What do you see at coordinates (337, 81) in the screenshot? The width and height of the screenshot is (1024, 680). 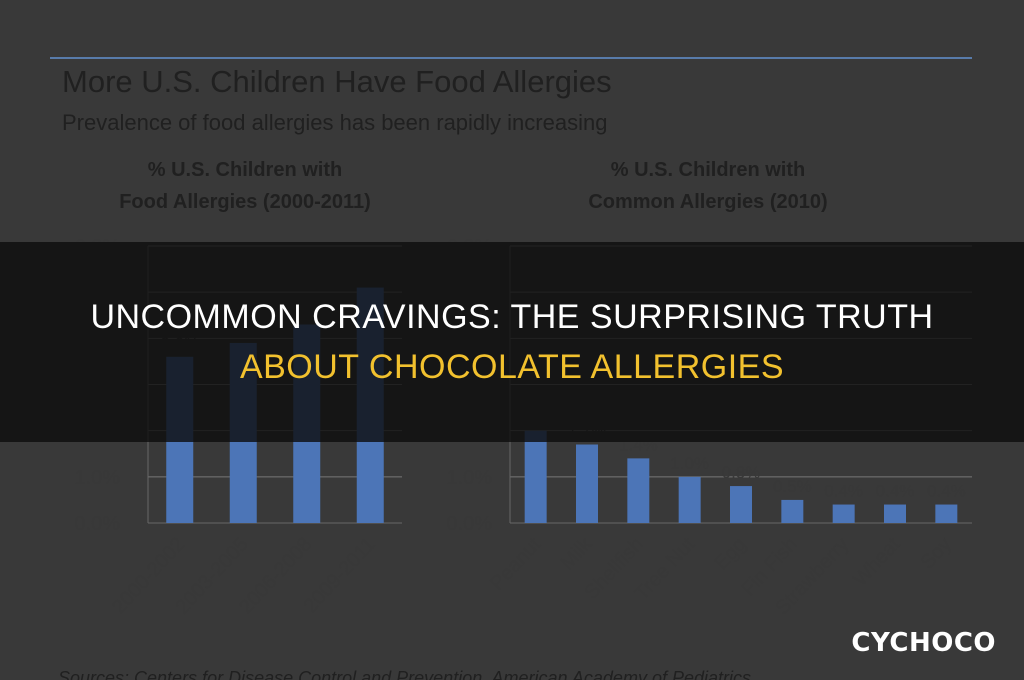 I see `image-title: More U.S. Children Have Food Allergies` at bounding box center [337, 81].